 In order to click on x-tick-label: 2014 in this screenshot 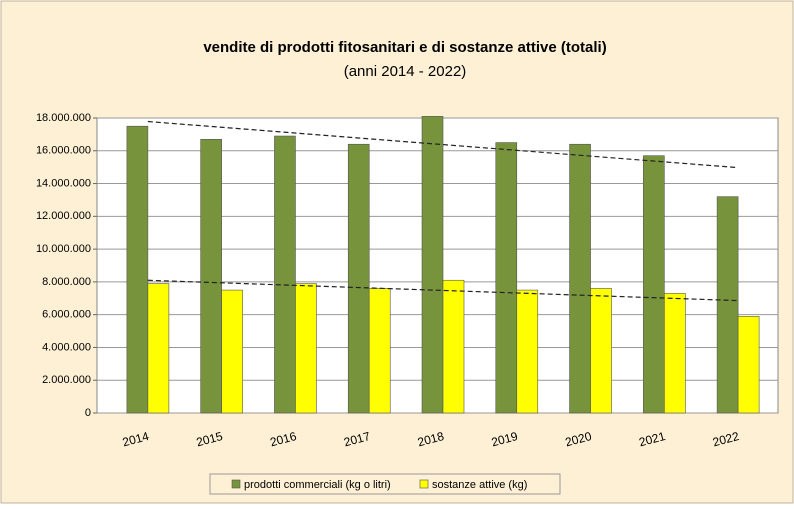, I will do `click(136, 439)`.